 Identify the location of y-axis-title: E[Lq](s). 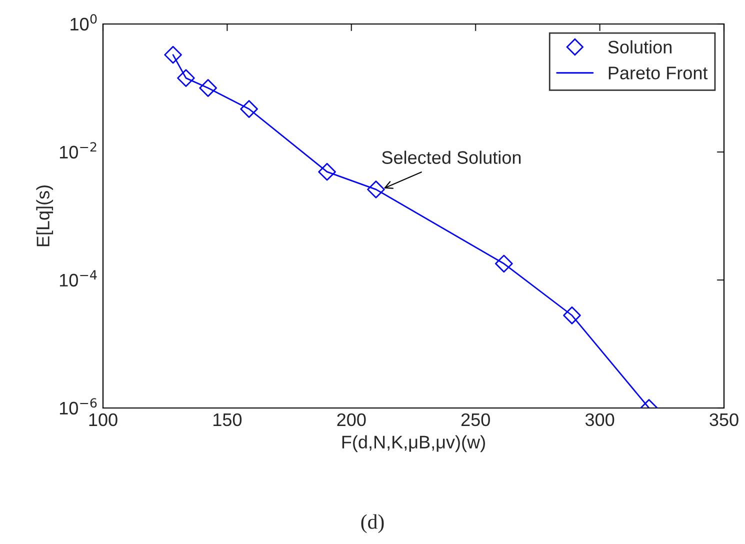
(45, 216).